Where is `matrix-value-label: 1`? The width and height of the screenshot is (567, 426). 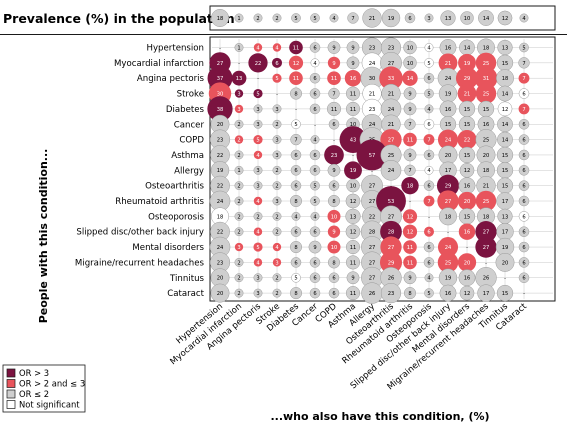
matrix-value-label: 1 is located at coordinates (238, 171).